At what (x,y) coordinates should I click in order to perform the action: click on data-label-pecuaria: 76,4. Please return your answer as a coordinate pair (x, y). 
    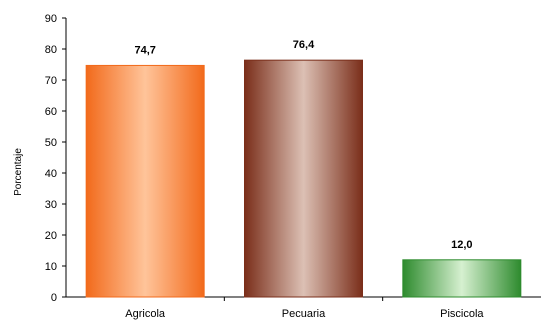
    Looking at the image, I should click on (304, 45).